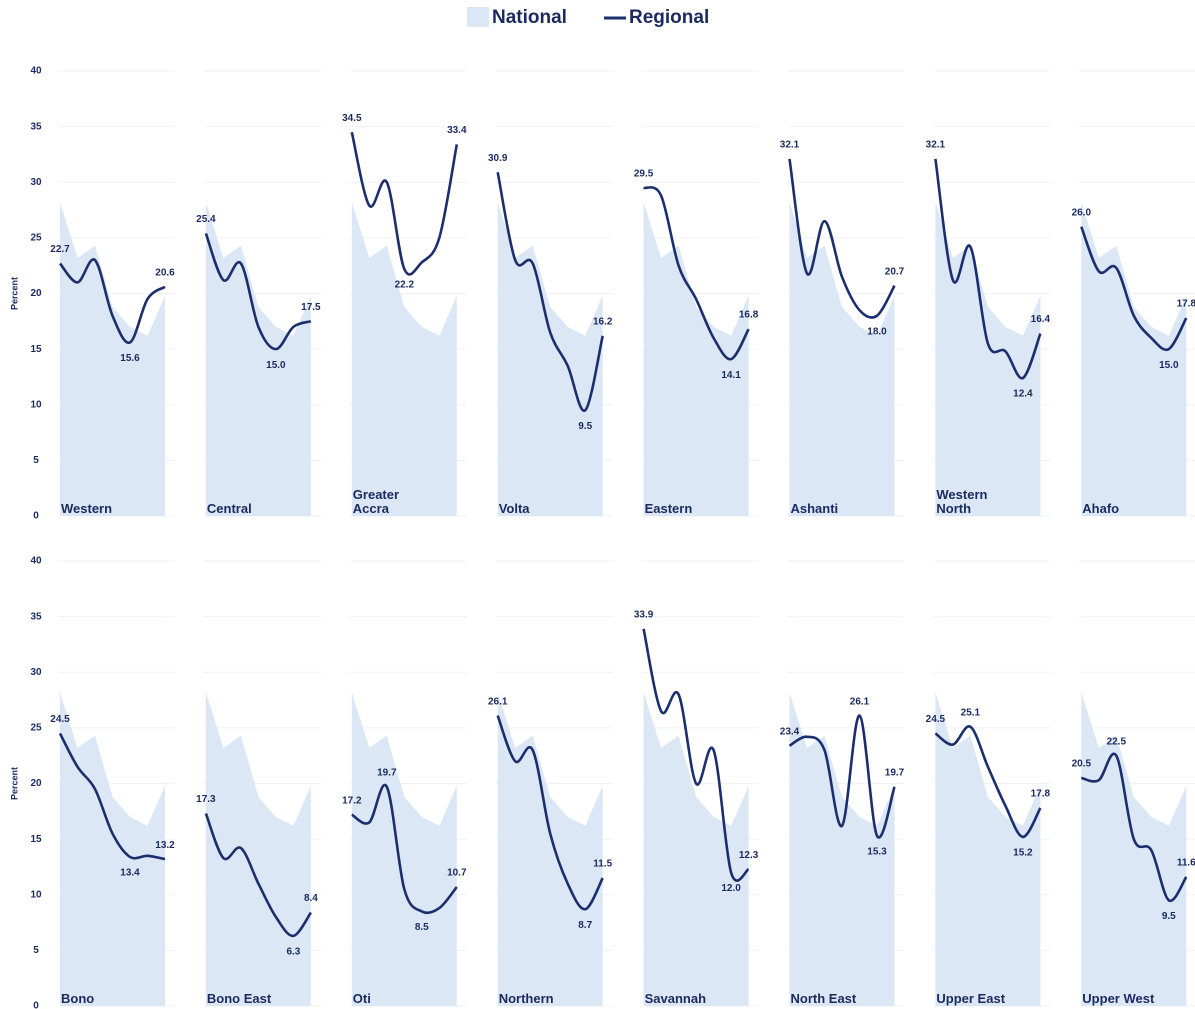  Describe the element at coordinates (498, 158) in the screenshot. I see `value-label: 30.9` at that location.